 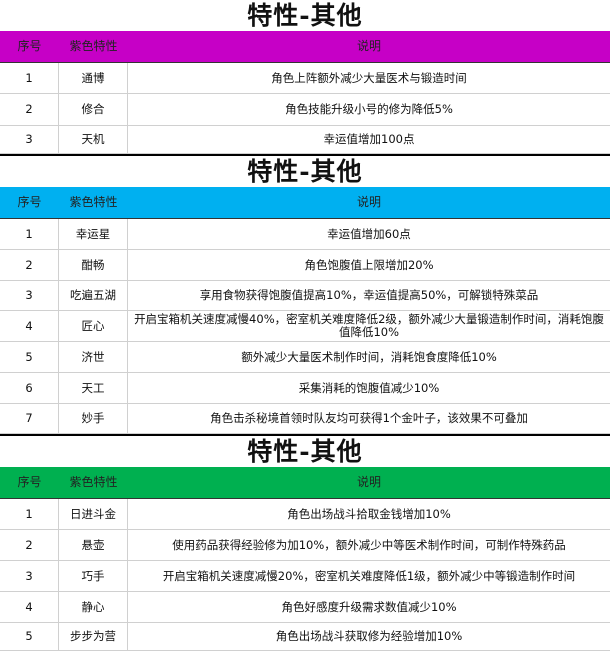 I want to click on table-row: 5 步步为营 角色出场战斗获取修为经验增加10%, so click(x=305, y=637).